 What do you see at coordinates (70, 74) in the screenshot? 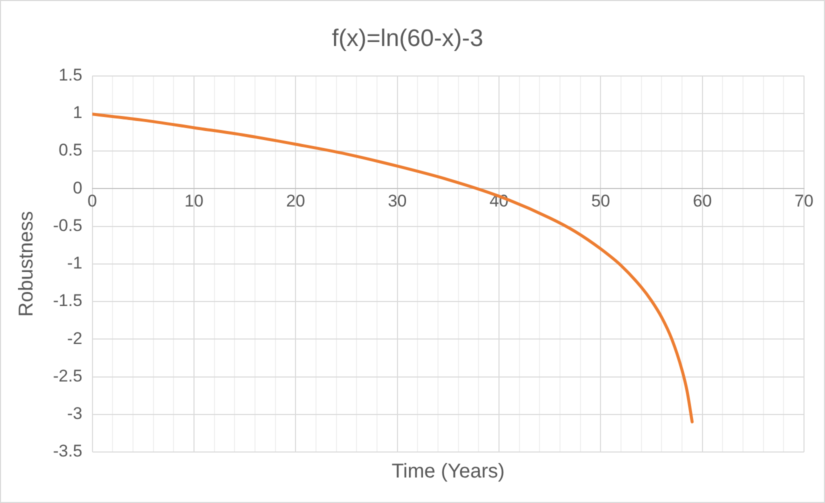
I see `y-tick-label: 1.5` at bounding box center [70, 74].